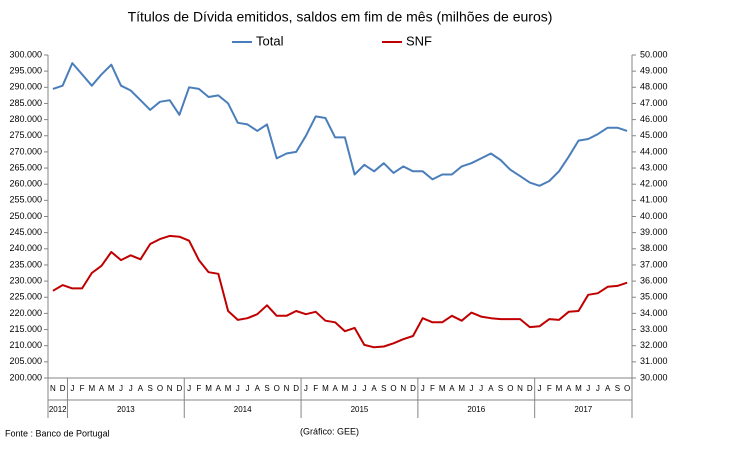 Image resolution: width=750 pixels, height=451 pixels. I want to click on y2-tick-label: 46.000, so click(654, 119).